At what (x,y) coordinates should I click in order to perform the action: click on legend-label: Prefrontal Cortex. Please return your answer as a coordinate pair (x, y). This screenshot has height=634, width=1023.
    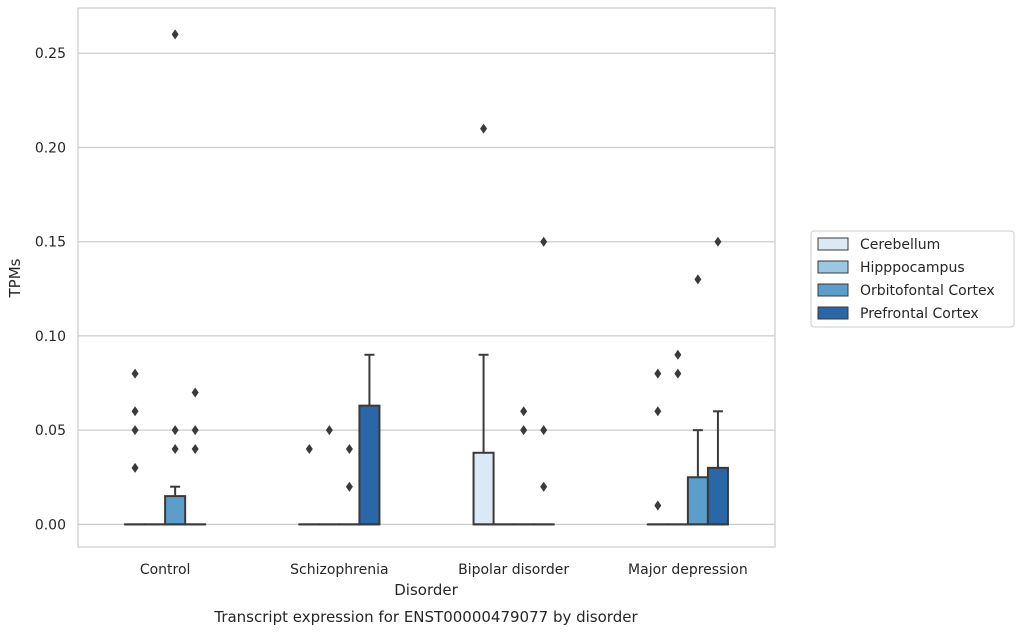
    Looking at the image, I should click on (919, 314).